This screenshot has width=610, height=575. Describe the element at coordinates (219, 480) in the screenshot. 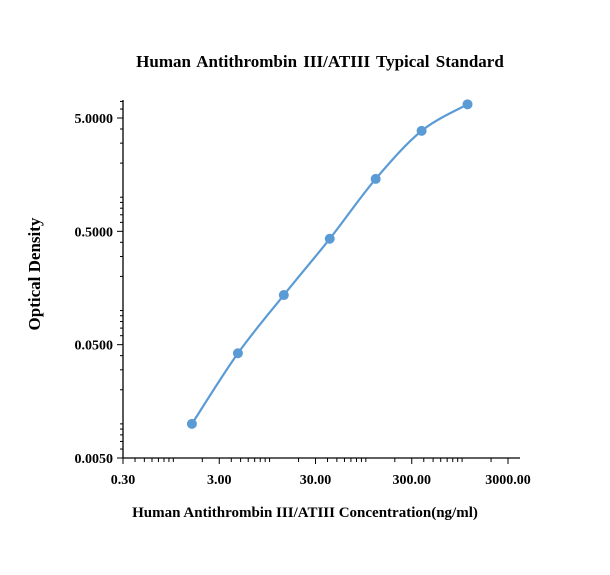

I see `x-tick-label: 3.00` at that location.